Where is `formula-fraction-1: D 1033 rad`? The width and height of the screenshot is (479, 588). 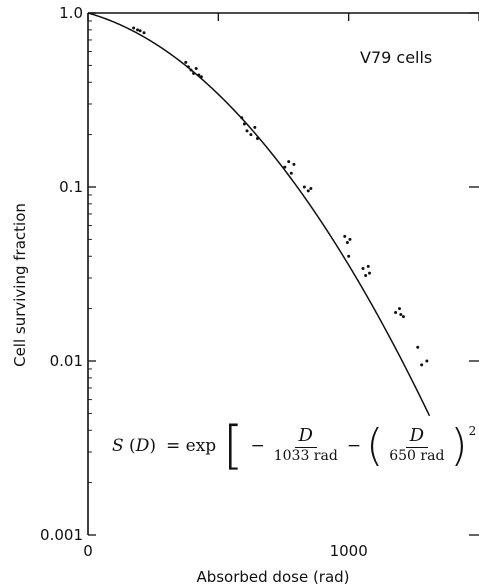 formula-fraction-1: D 1033 rad is located at coordinates (306, 445).